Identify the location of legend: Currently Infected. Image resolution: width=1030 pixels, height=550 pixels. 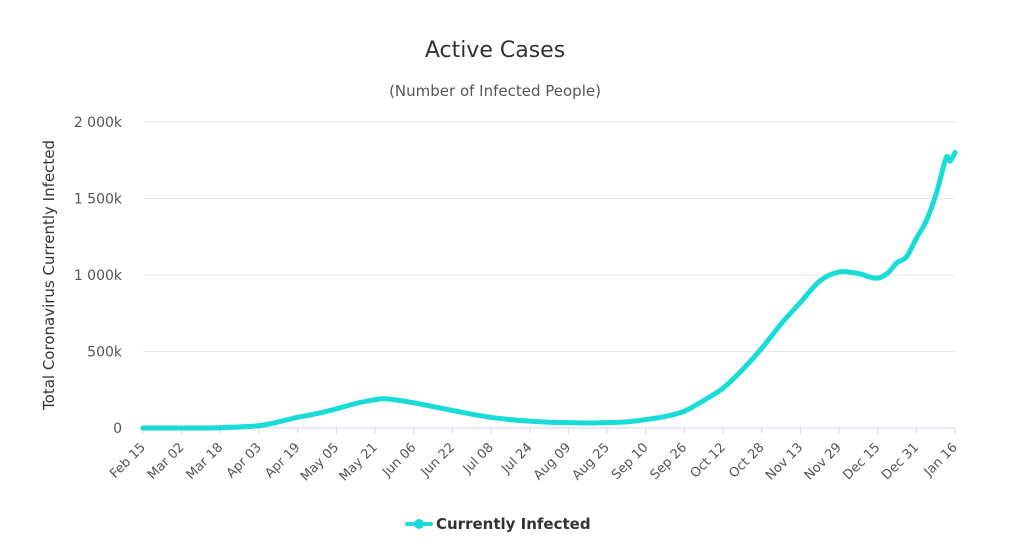
(498, 524).